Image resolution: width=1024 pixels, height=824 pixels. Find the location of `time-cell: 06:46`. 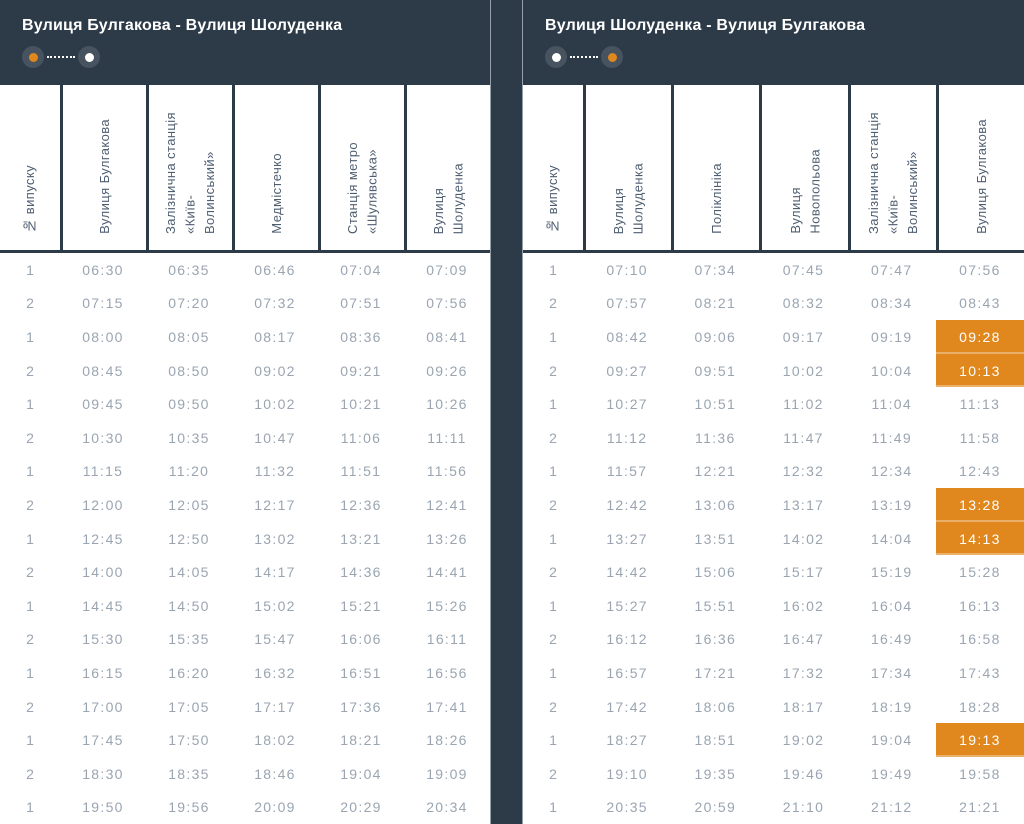

time-cell: 06:46 is located at coordinates (275, 269).